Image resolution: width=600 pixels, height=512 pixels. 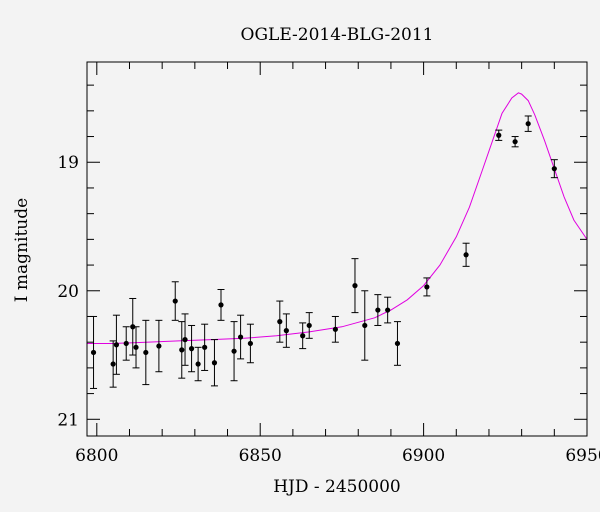 I want to click on y-tick-label: 20, so click(x=68, y=292).